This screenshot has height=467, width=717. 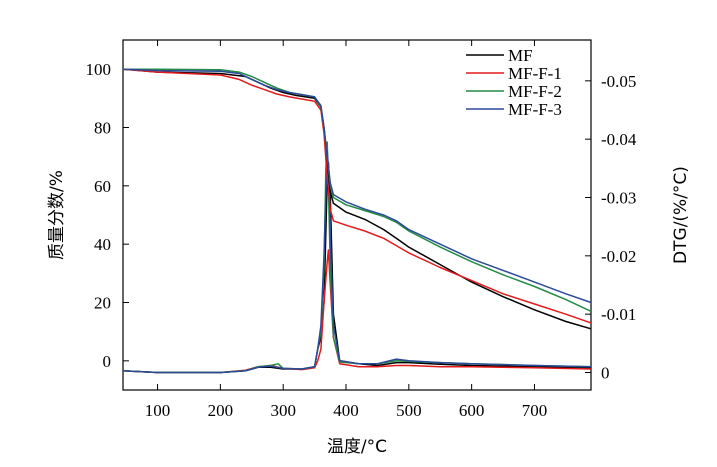 I want to click on y-left-tick-label: 60, so click(x=102, y=186).